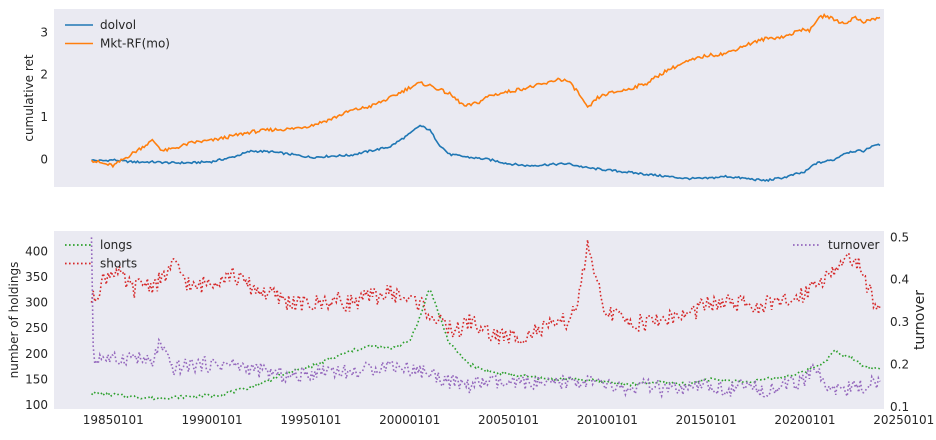  I want to click on series-line-dolvol, so click(486, 153).